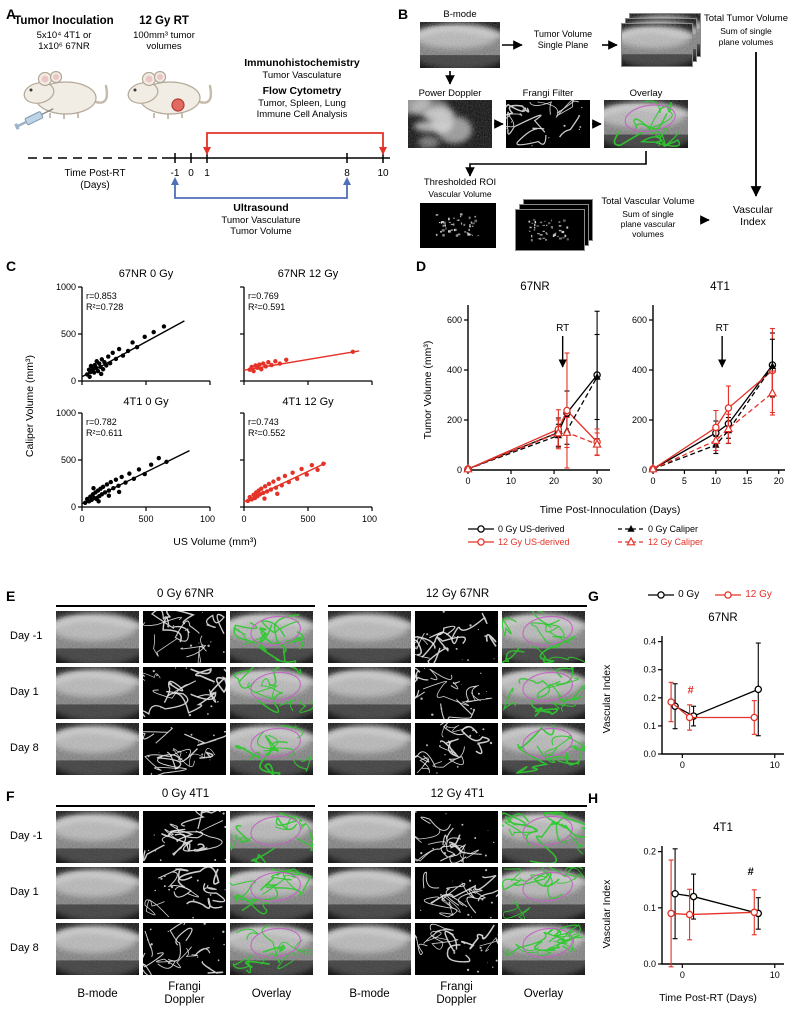 The width and height of the screenshot is (795, 1019). I want to click on svg-text: -1, so click(175, 173).